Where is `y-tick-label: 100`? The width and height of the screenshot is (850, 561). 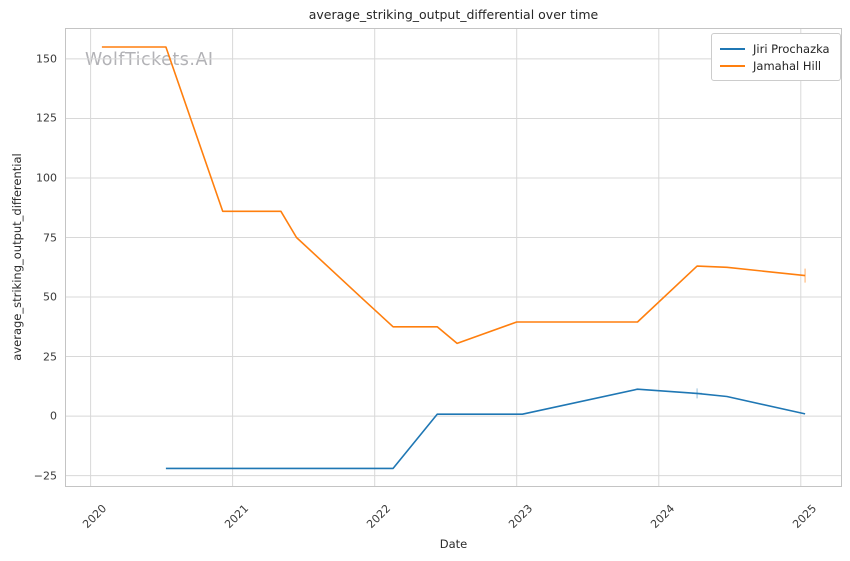
y-tick-label: 100 is located at coordinates (46, 178).